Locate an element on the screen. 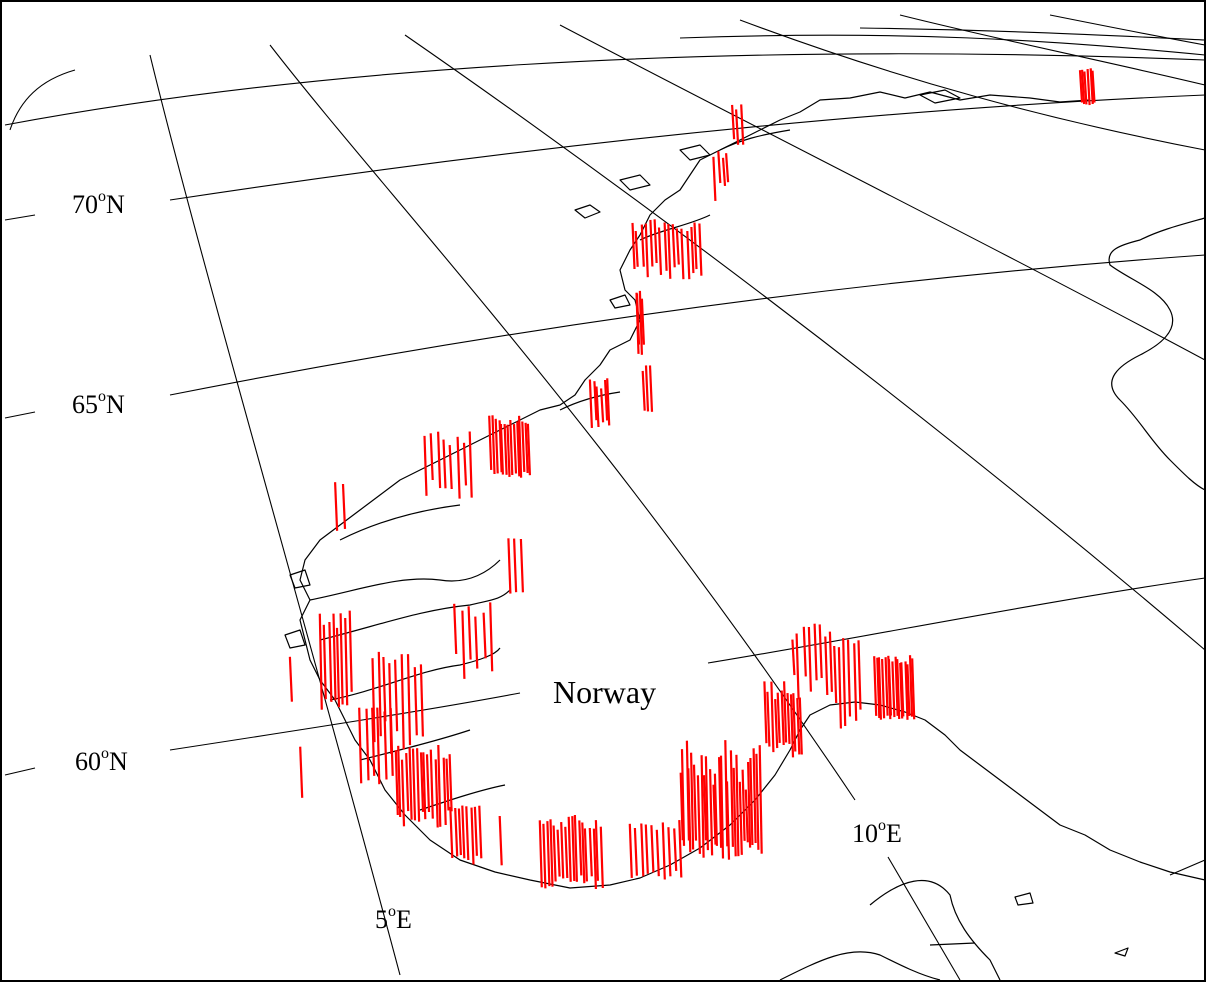  latitude-label-65n: 65oN is located at coordinates (98, 403).